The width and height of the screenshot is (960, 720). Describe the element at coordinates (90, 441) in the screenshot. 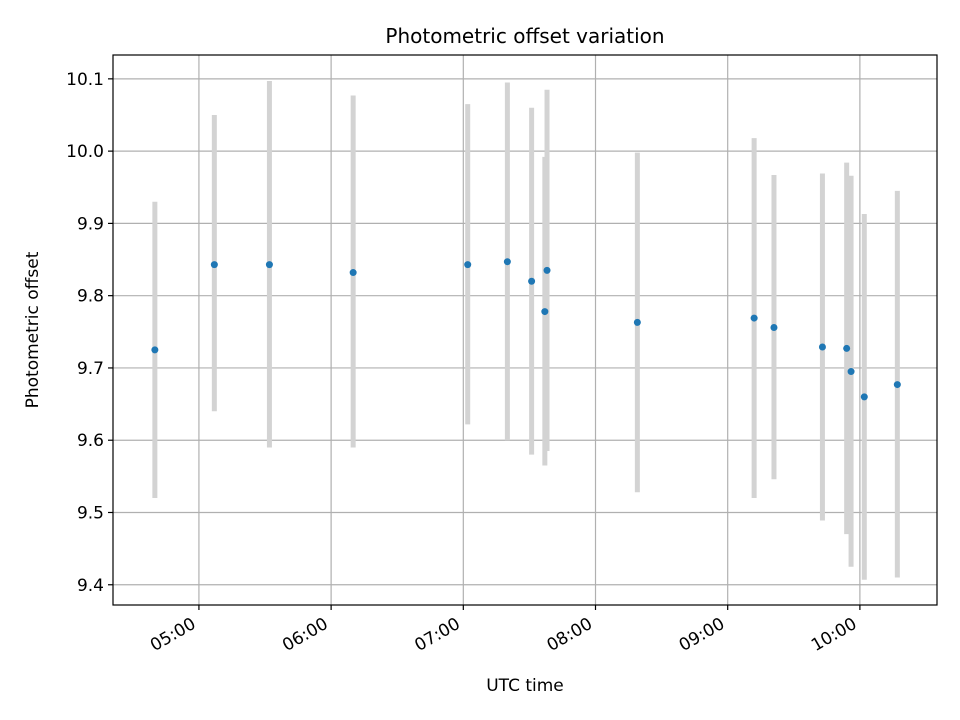

I see `y-tick-label: 9.6` at that location.